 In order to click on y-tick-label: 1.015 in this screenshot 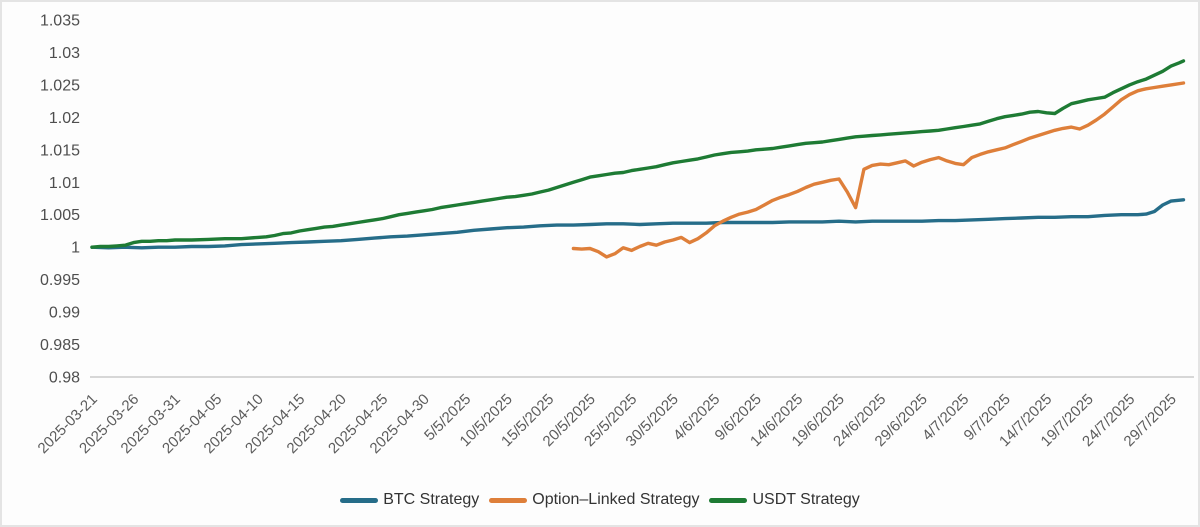, I will do `click(60, 150)`.